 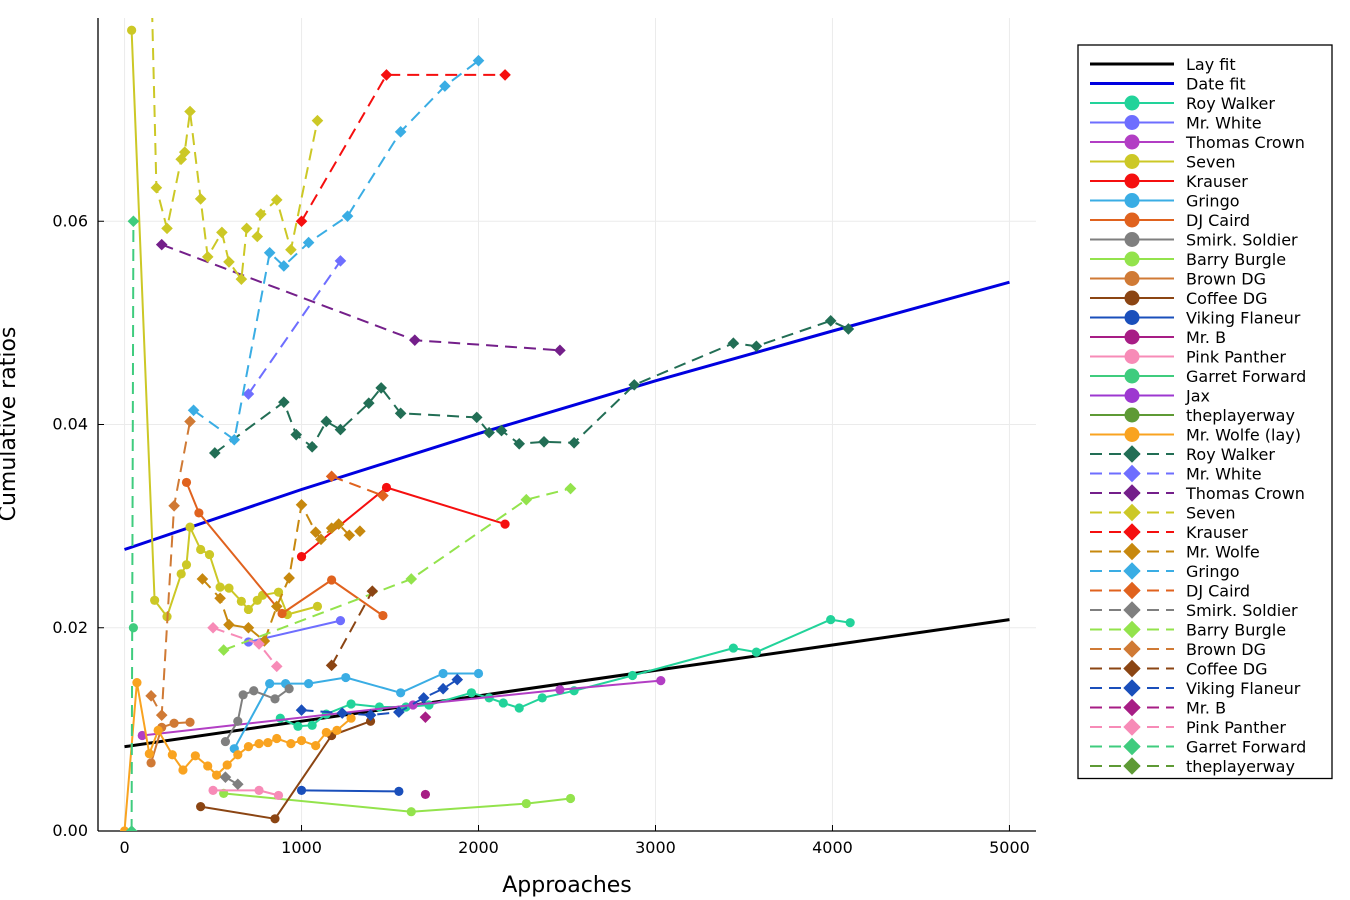 What do you see at coordinates (1242, 610) in the screenshot?
I see `legend-label: Smirk. Soldier` at bounding box center [1242, 610].